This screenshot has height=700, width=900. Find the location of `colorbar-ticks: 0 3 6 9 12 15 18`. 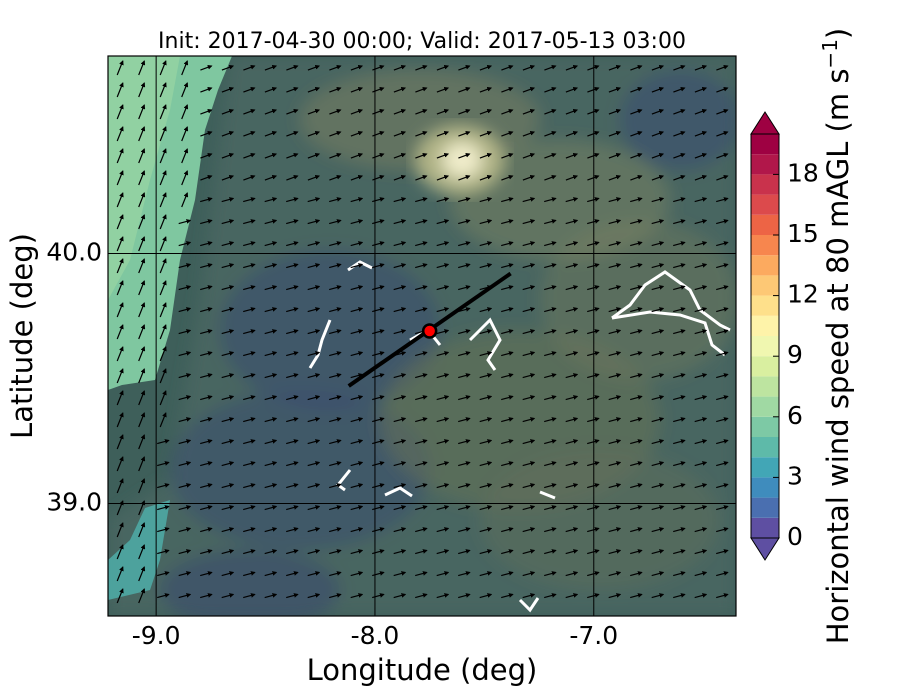

colorbar-ticks: 0 3 6 9 12 15 18 is located at coordinates (796, 354).